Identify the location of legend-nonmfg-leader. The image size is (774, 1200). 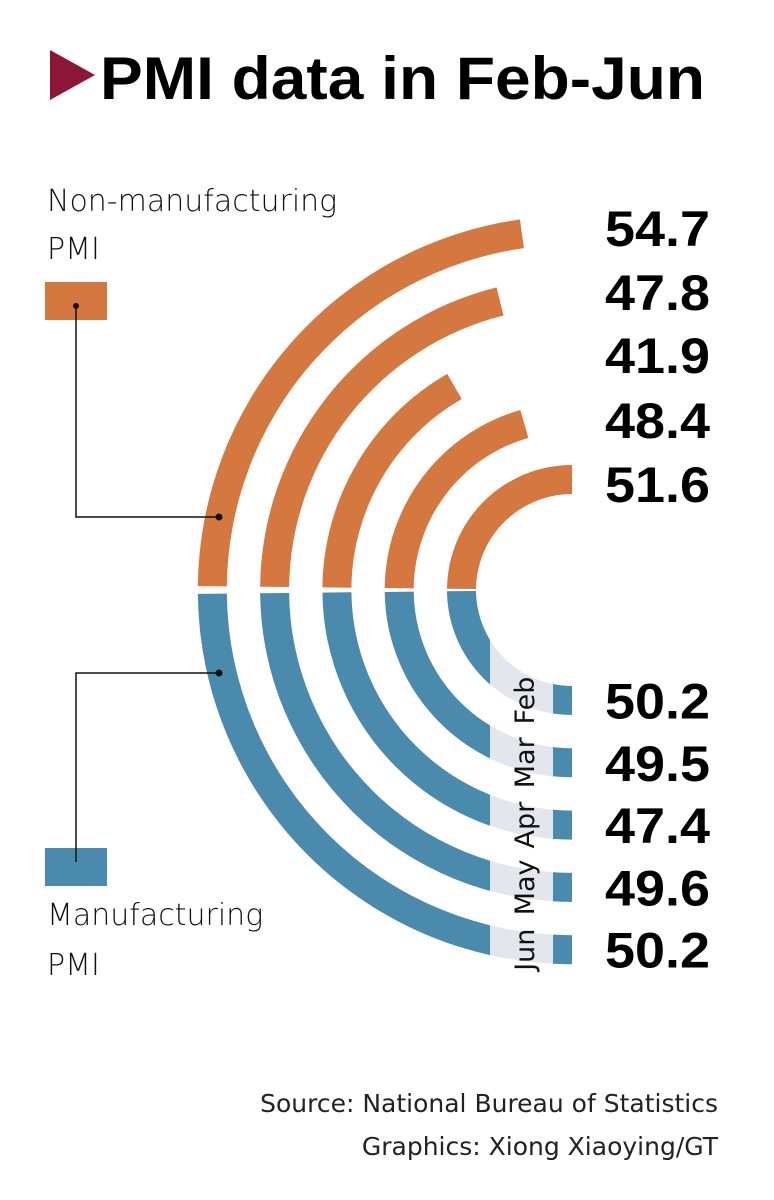
(147, 412).